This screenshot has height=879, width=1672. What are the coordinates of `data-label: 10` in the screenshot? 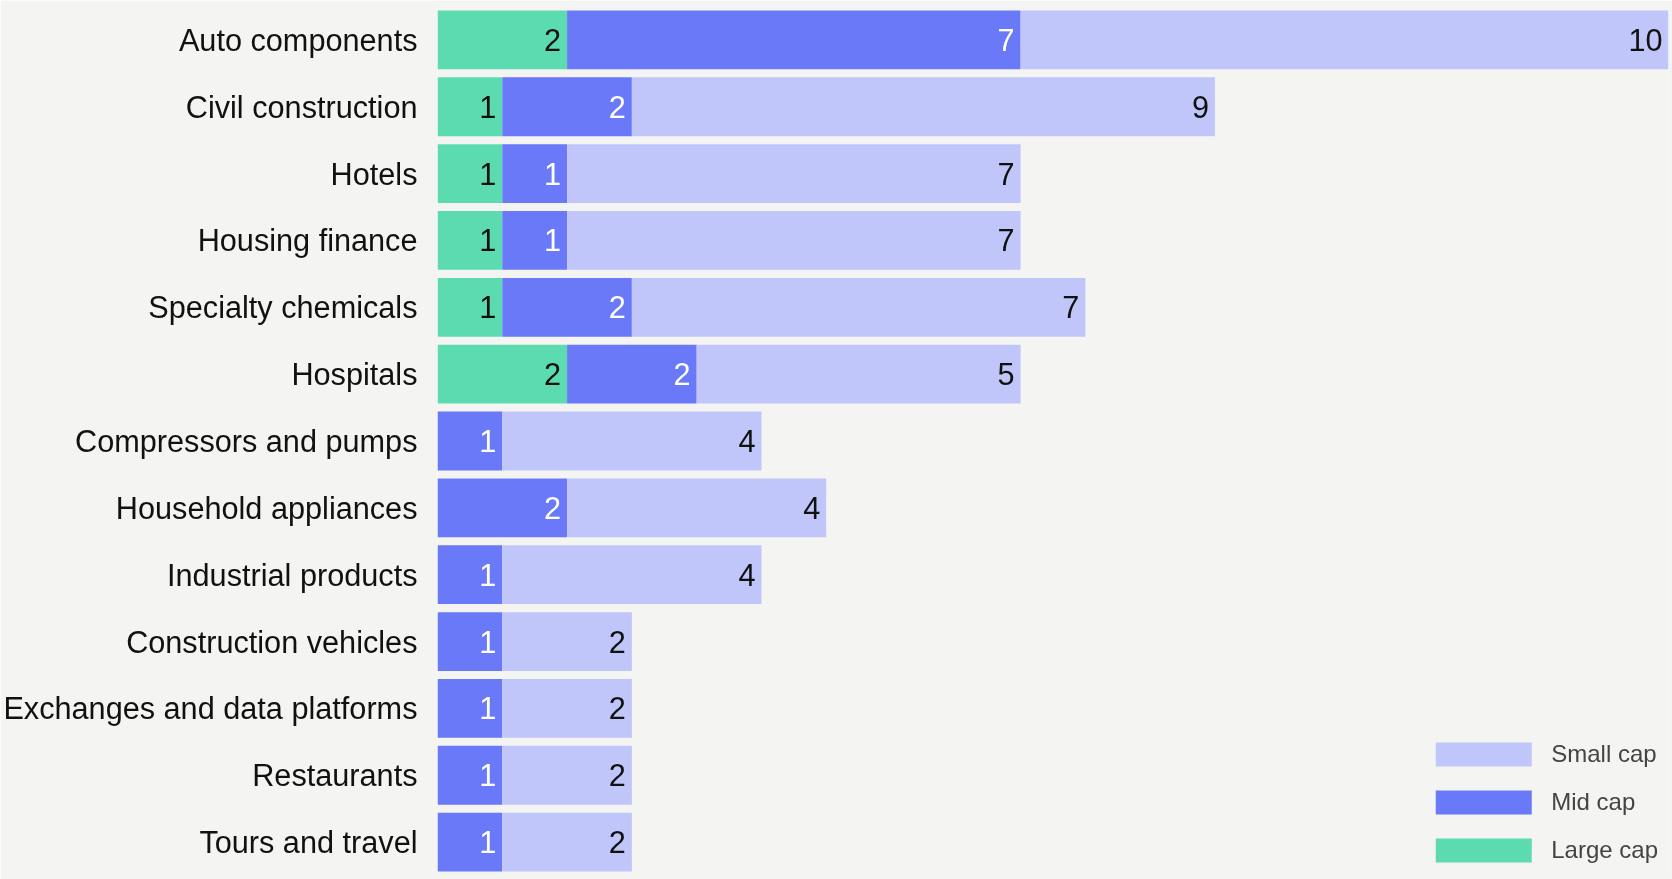 It's located at (1645, 39).